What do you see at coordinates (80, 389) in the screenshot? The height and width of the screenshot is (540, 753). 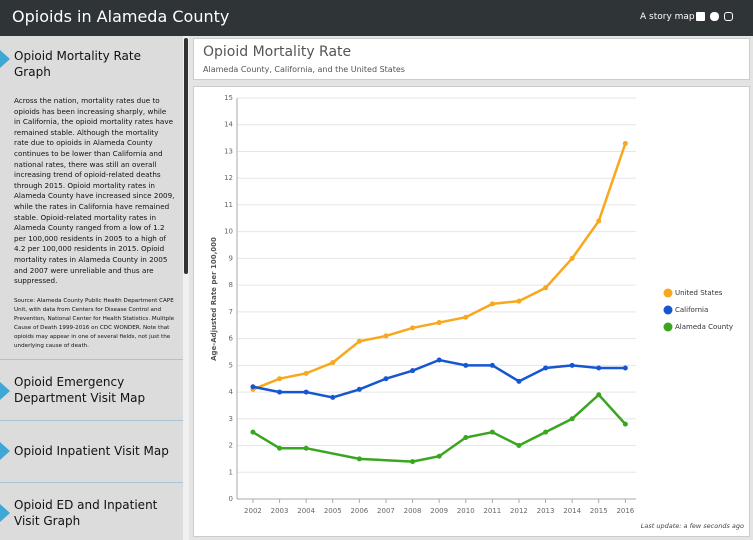 I see `section-title: Opioid Emergency Department Visit Map` at bounding box center [80, 389].